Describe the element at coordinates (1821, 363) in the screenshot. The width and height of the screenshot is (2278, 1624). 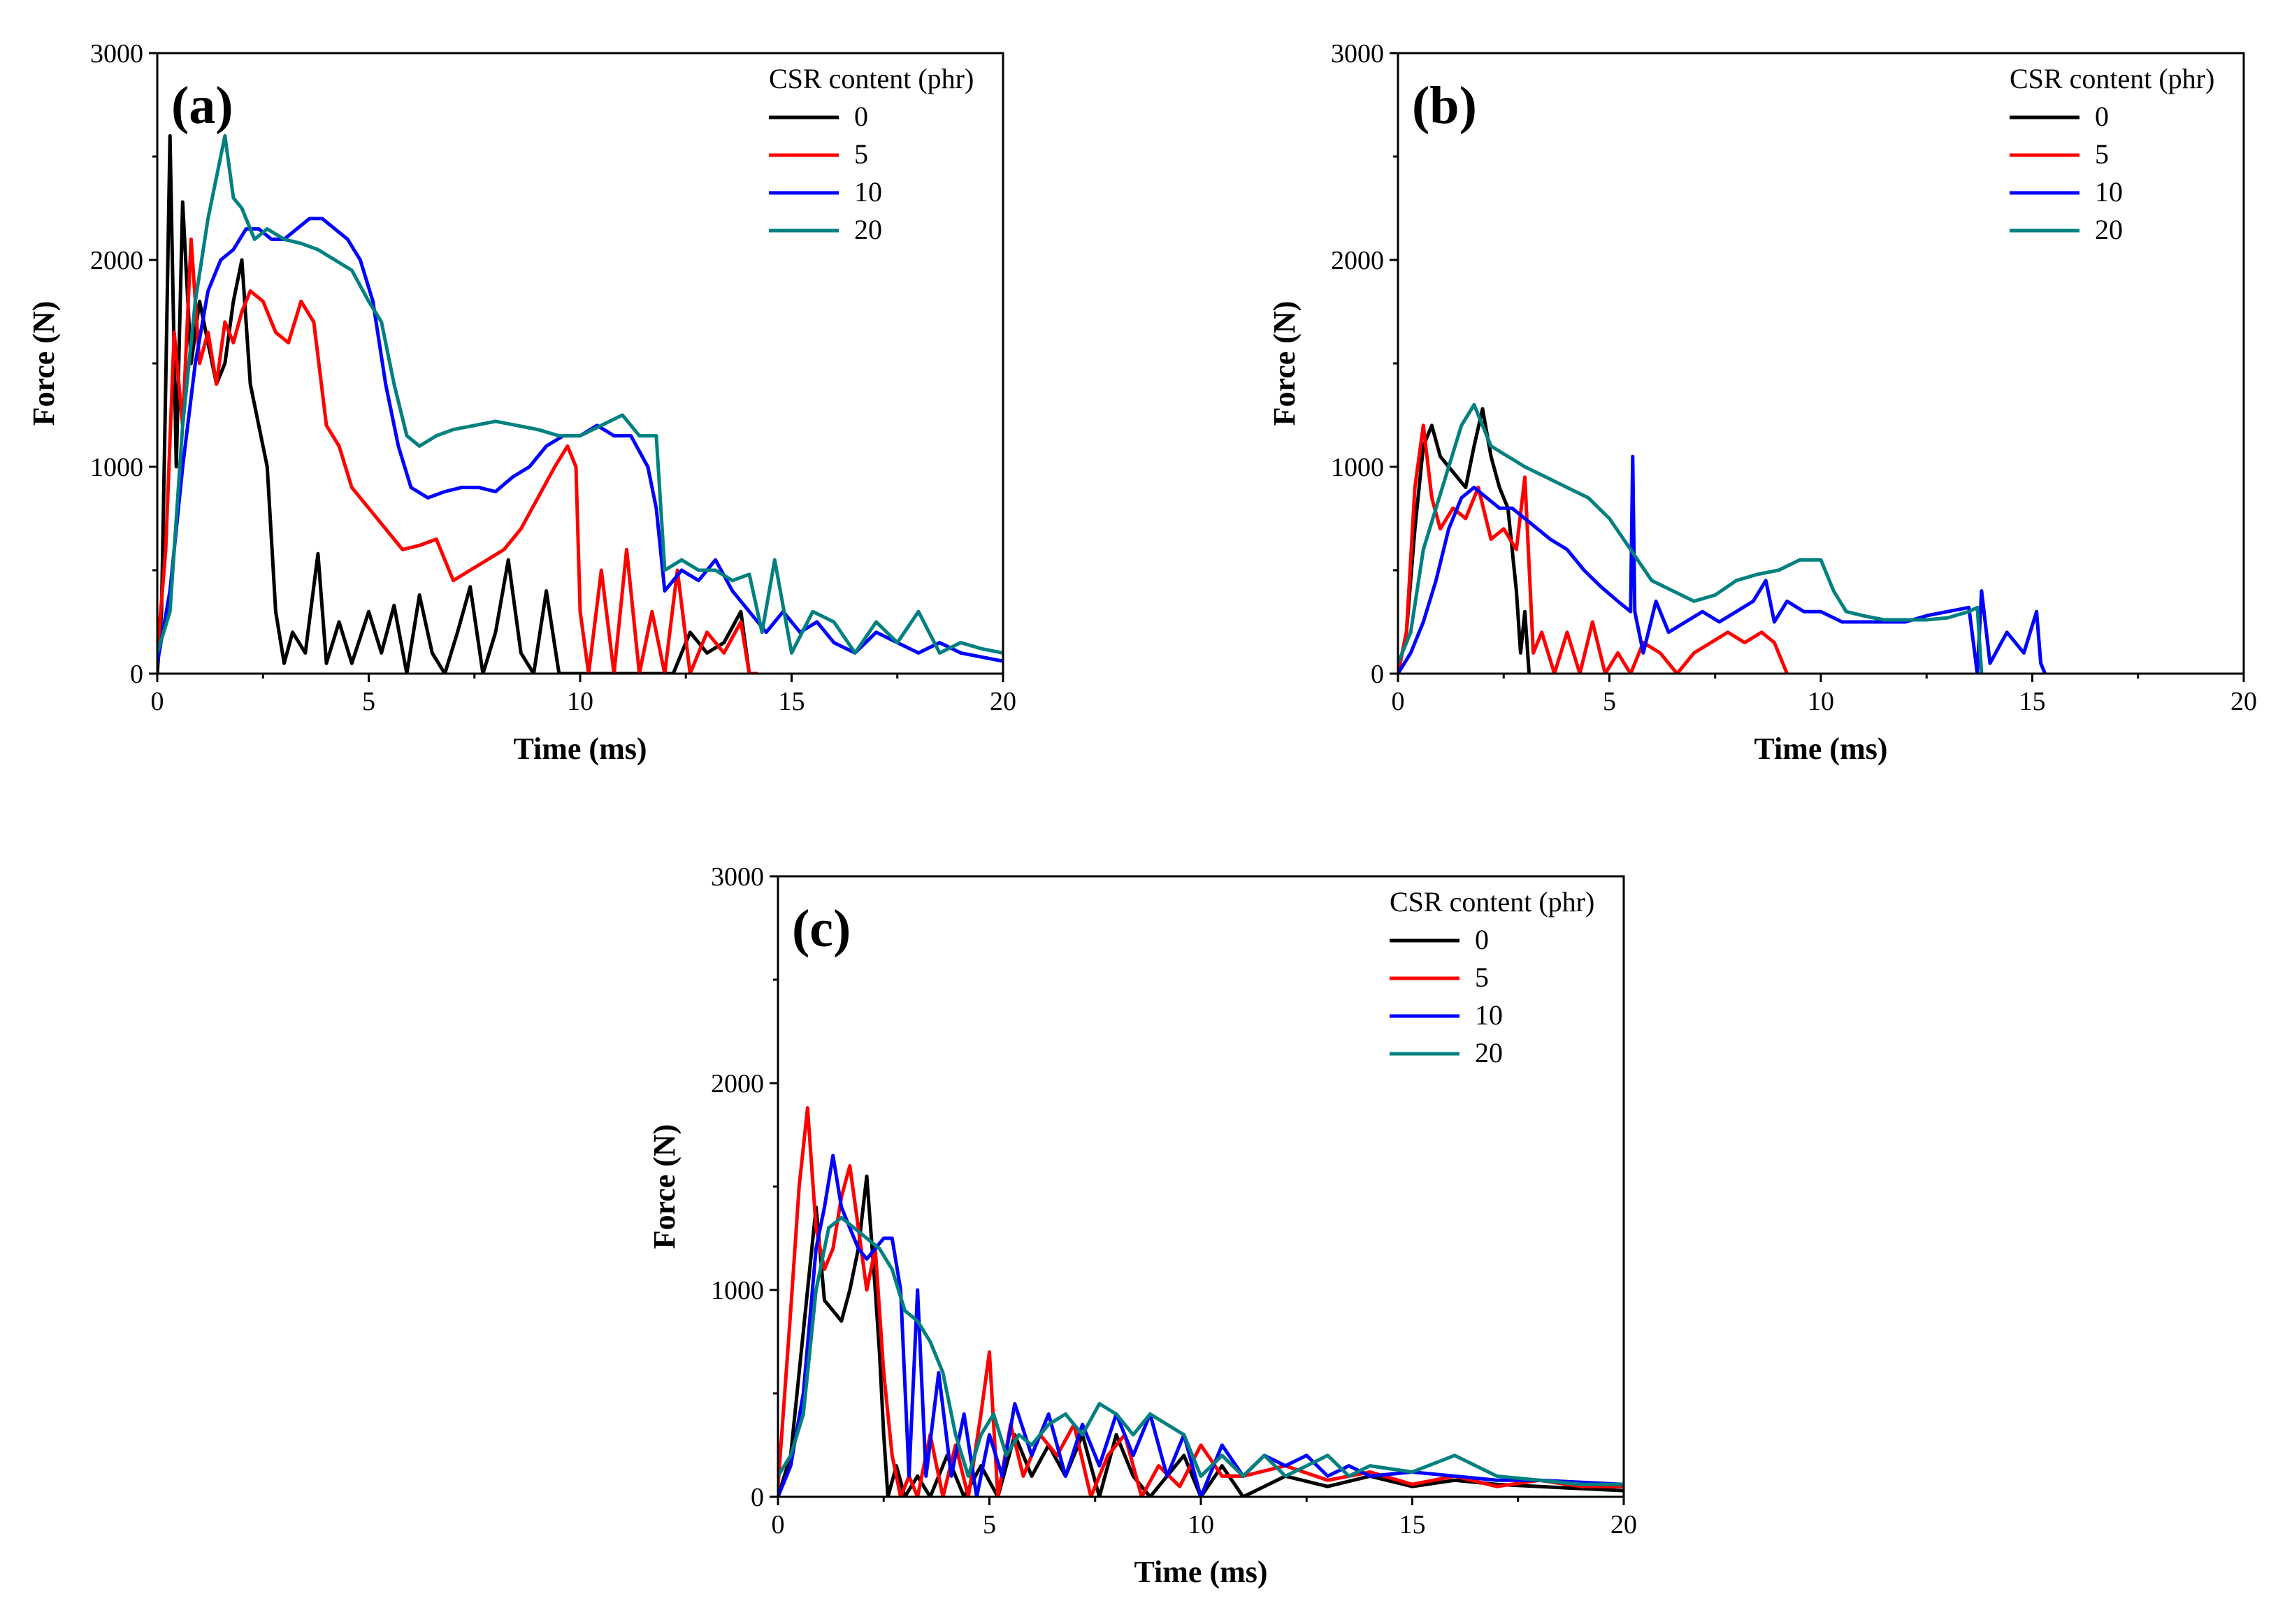
I see `plot-frame` at that location.